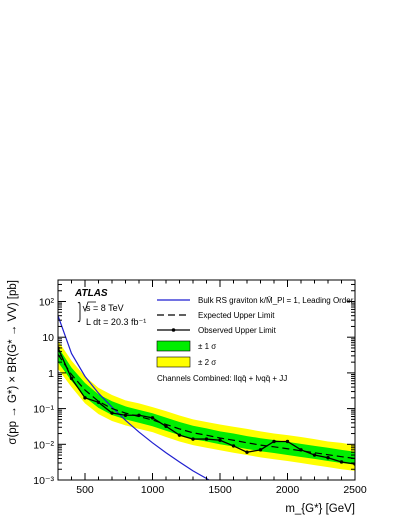  I want to click on y-tick-label: 10⁻³, so click(43, 481).